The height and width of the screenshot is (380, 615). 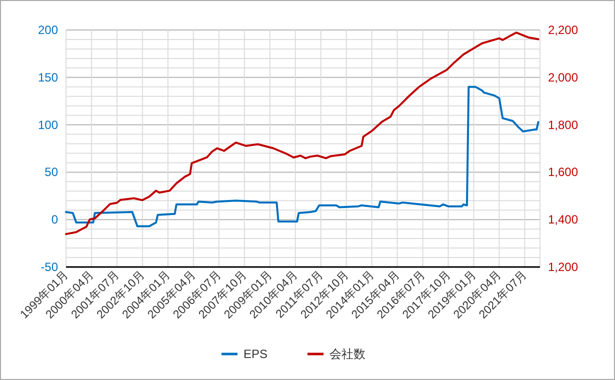 I want to click on y-tick-label: 200, so click(x=48, y=30).